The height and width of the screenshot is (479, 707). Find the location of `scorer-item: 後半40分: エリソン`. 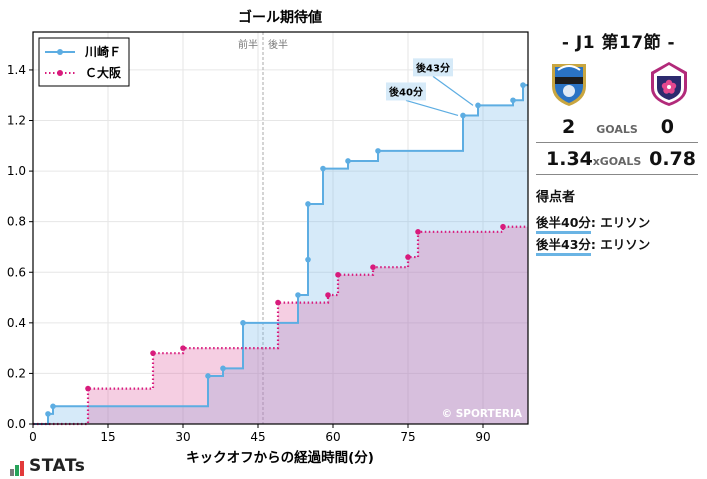

scorer-item: 後半40分: エリソン is located at coordinates (593, 223).